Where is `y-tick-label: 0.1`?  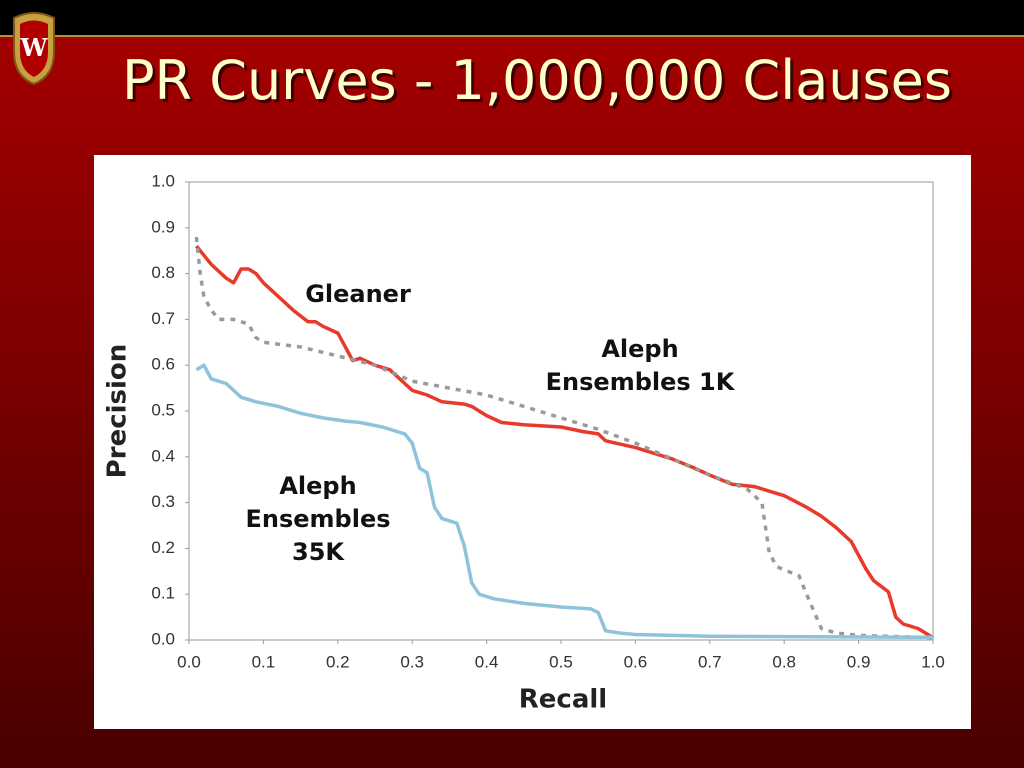 y-tick-label: 0.1 is located at coordinates (163, 593).